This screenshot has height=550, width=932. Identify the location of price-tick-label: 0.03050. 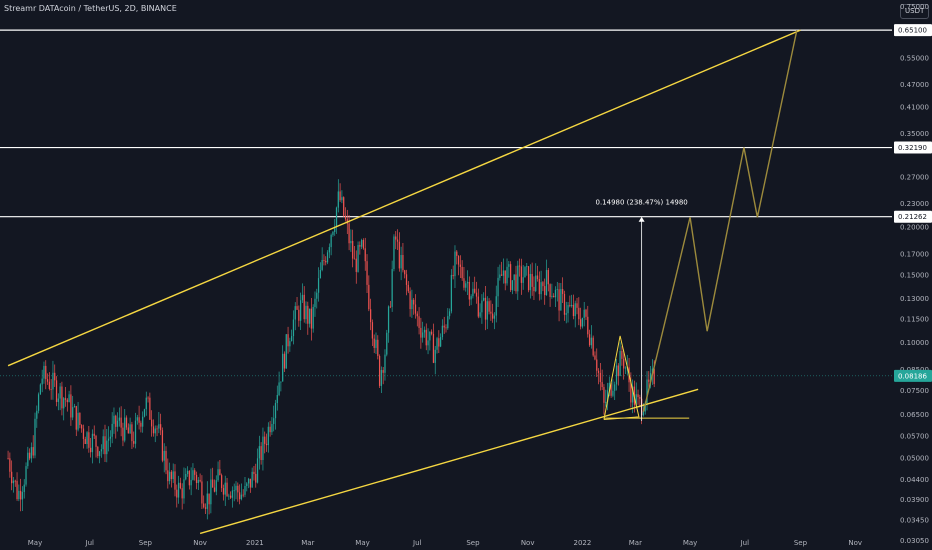
(914, 541).